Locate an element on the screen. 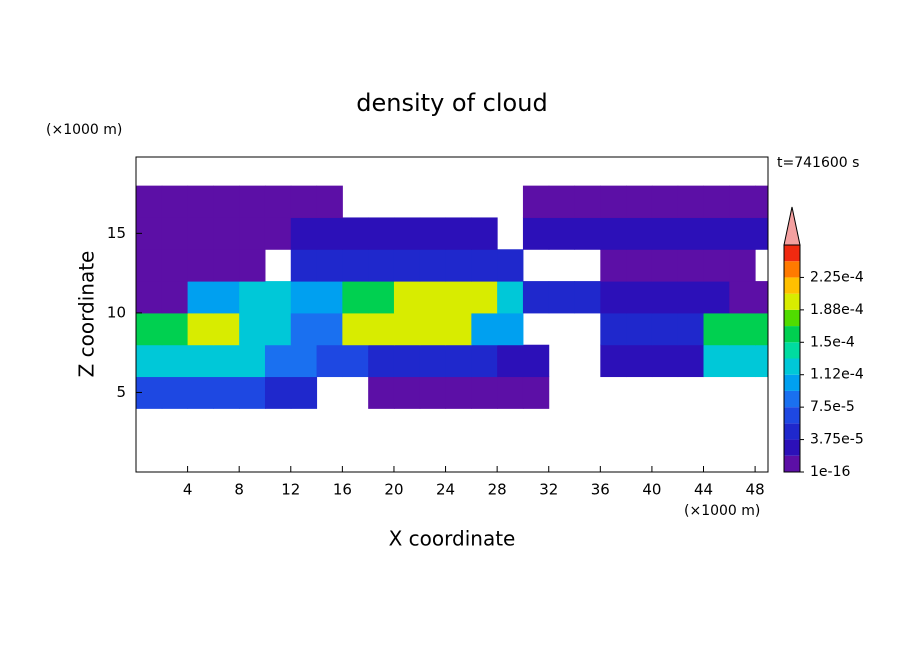  y-axis-label: Z coordinate is located at coordinates (87, 314).